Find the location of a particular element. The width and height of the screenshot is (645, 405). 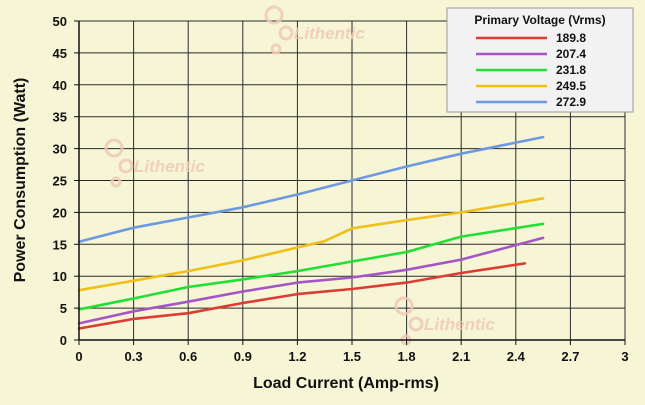

legend-box is located at coordinates (540, 60).